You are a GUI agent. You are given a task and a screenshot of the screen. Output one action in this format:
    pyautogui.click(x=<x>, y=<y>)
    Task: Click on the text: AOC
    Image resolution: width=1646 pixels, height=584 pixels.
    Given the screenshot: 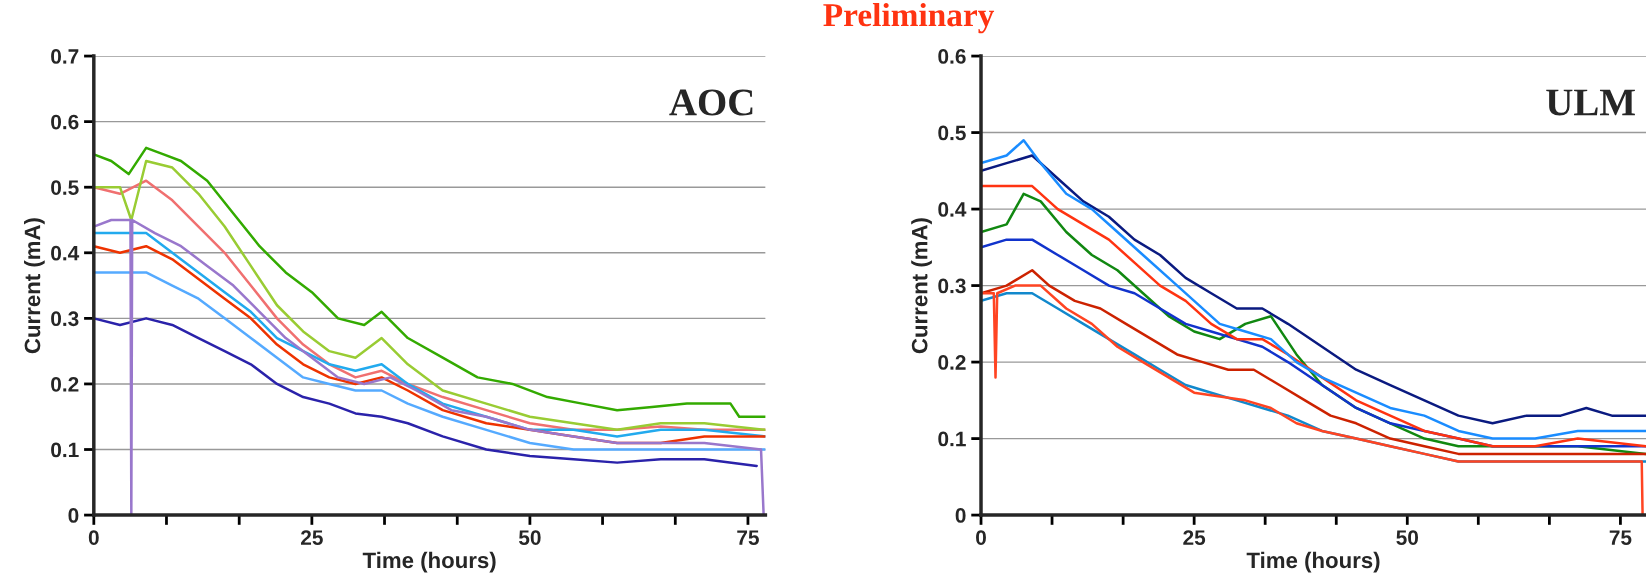 What is the action you would take?
    pyautogui.click(x=711, y=102)
    